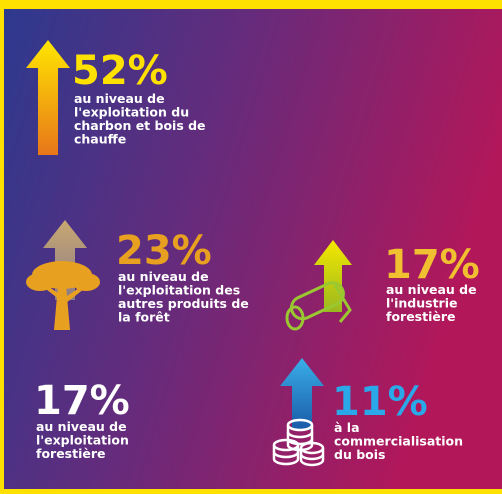  What do you see at coordinates (183, 303) in the screenshot?
I see `description: autres produits de` at bounding box center [183, 303].